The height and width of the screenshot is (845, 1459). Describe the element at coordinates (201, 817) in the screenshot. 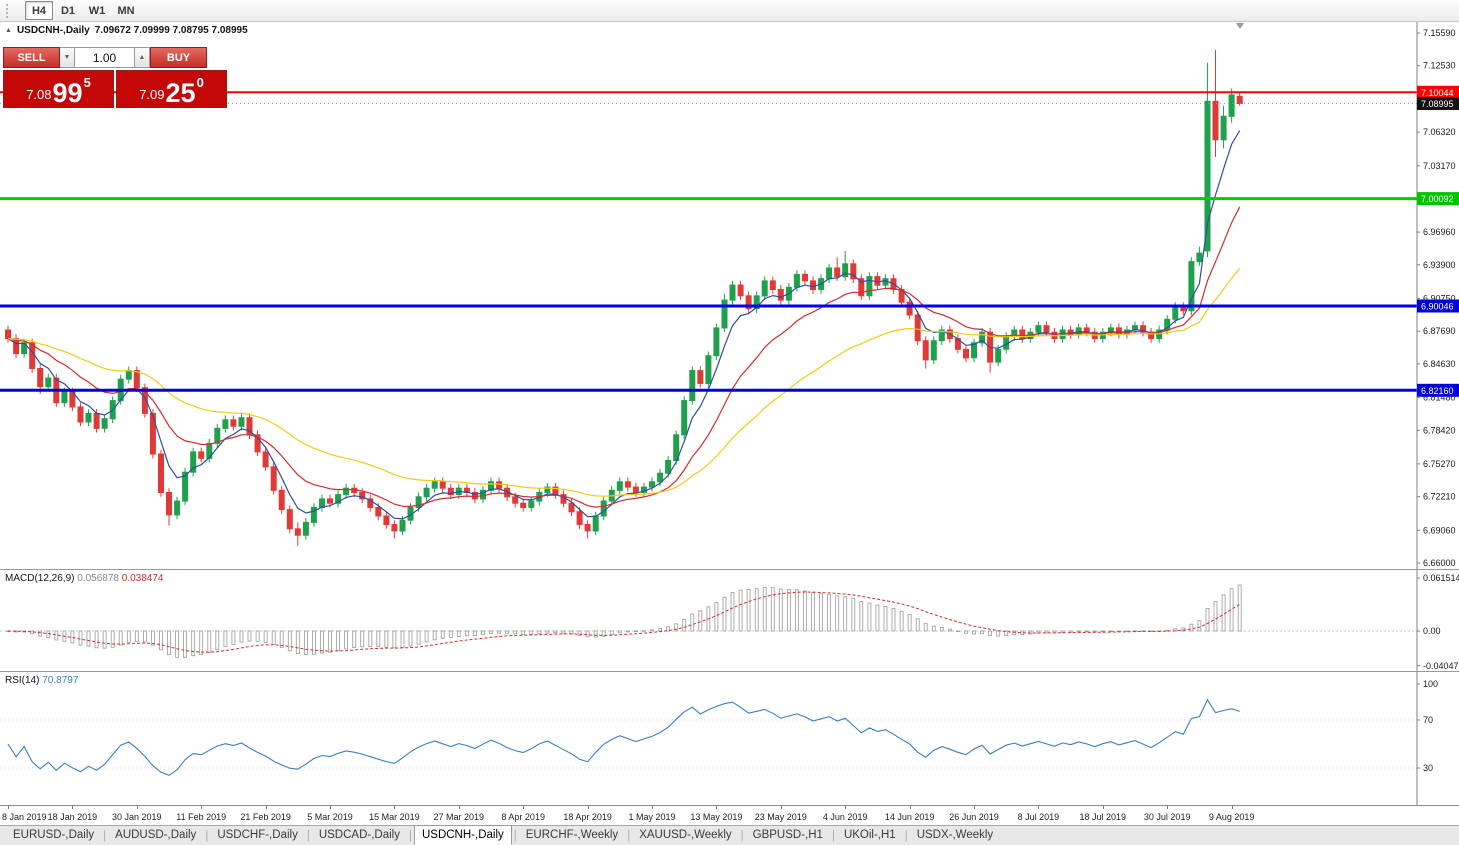

I see `date-label: 11 Feb 2019` at that location.